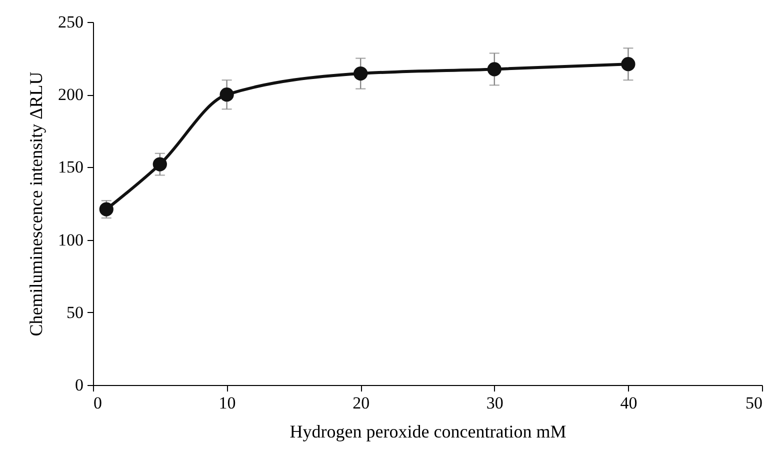 The height and width of the screenshot is (456, 771). I want to click on y-tick-label: 200, so click(71, 94).